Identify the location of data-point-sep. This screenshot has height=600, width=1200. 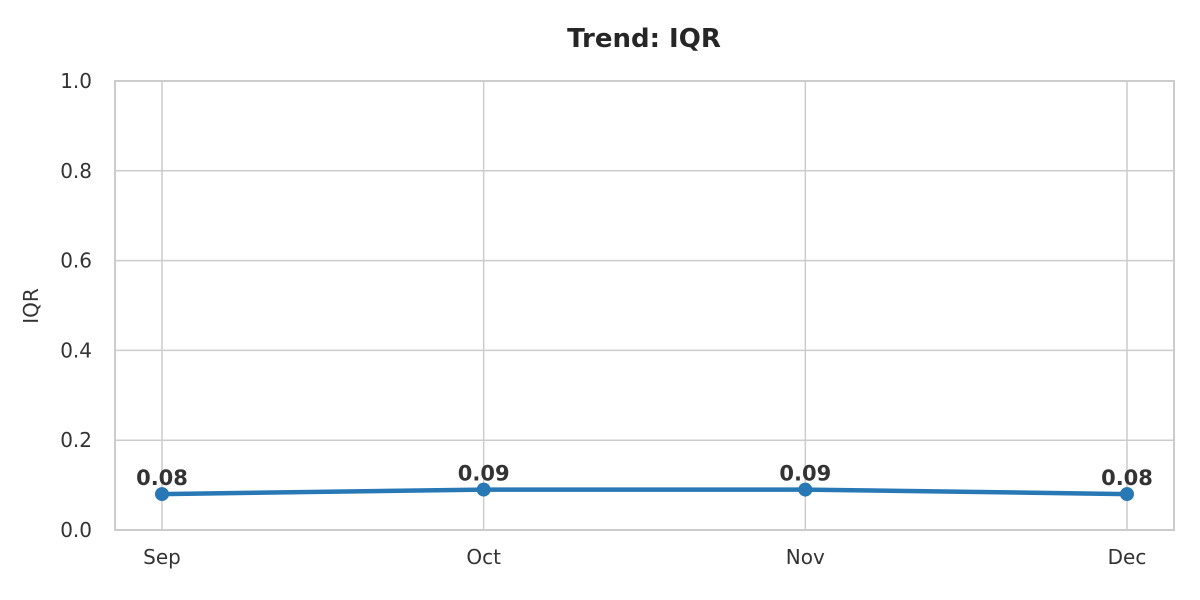
(162, 494).